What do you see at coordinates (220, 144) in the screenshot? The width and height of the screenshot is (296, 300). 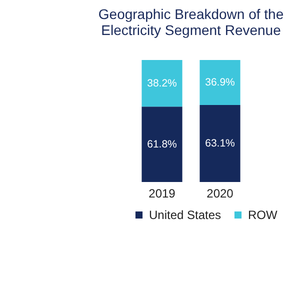 I see `data-label: 63.1%` at bounding box center [220, 144].